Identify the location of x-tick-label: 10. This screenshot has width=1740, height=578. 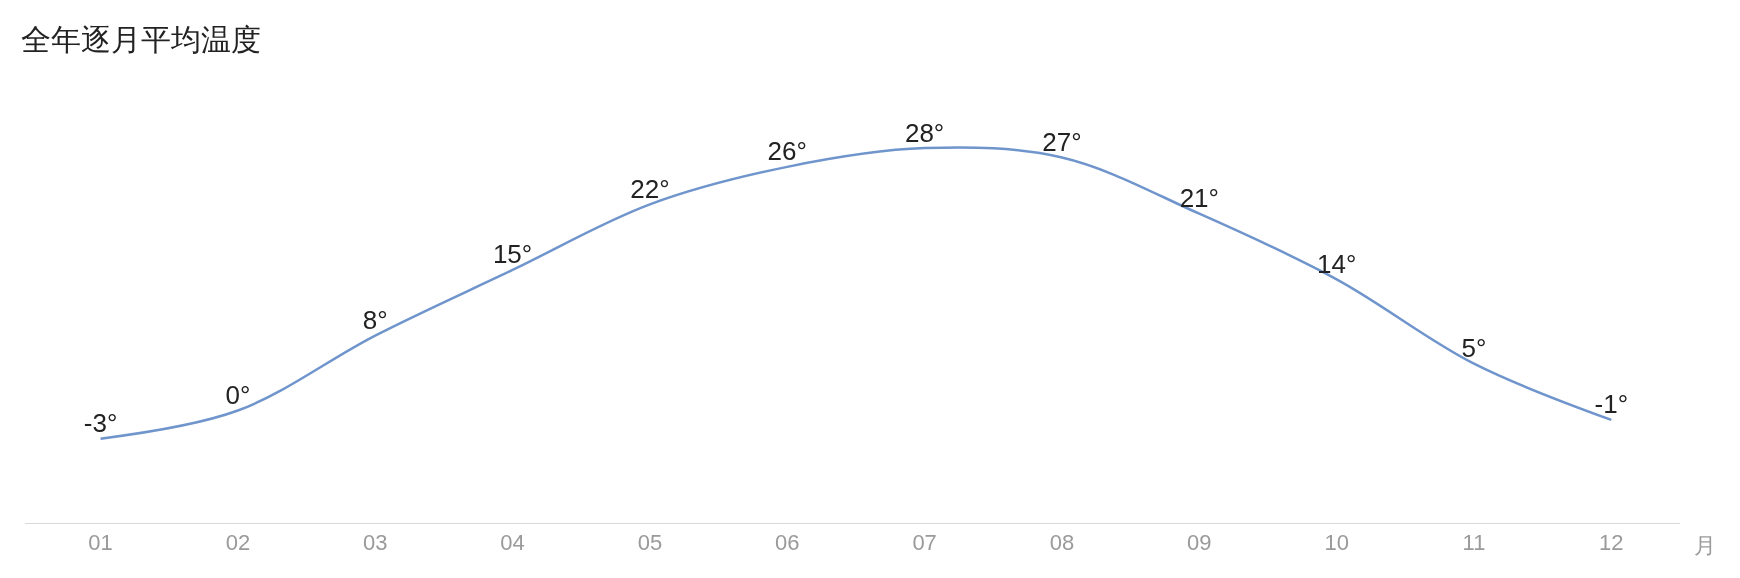
(1336, 543).